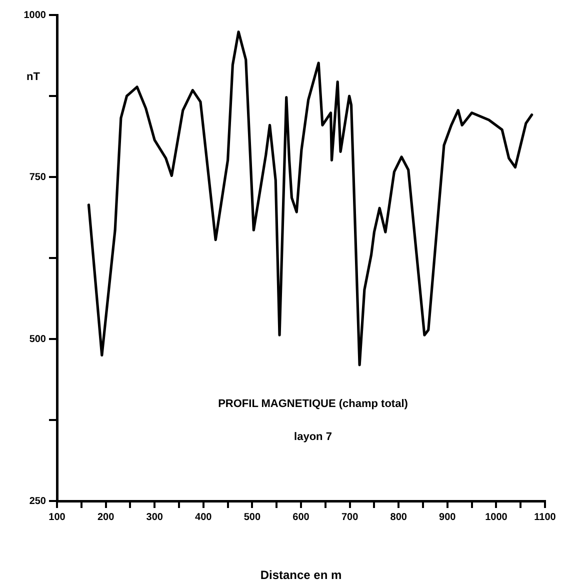 The width and height of the screenshot is (564, 587). What do you see at coordinates (203, 517) in the screenshot?
I see `x-tick-label: 400` at bounding box center [203, 517].